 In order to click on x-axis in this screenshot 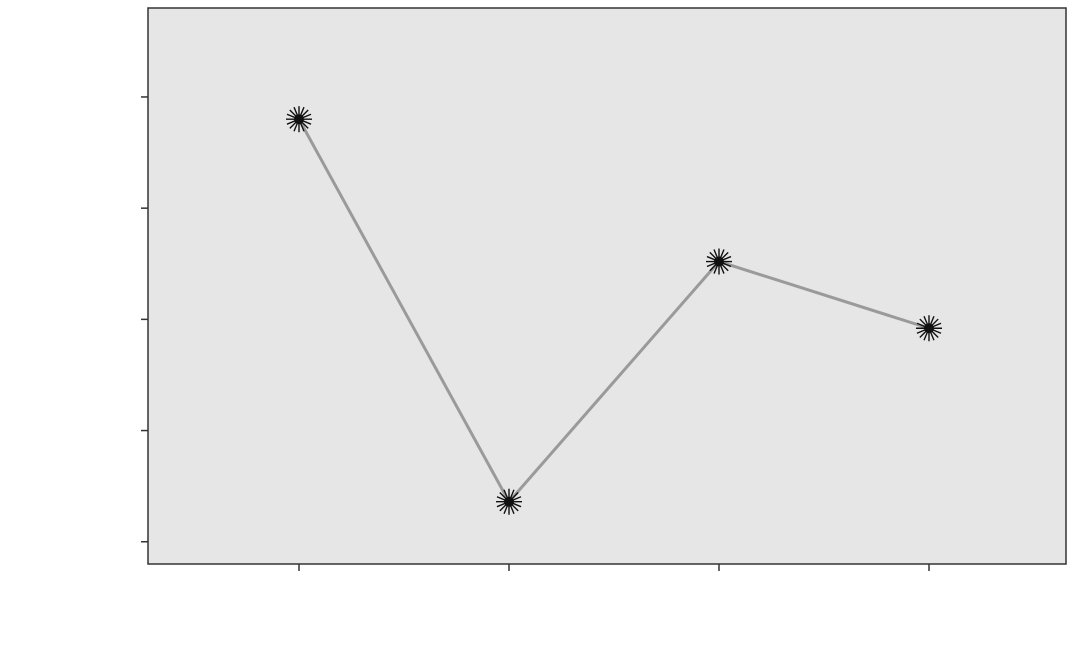, I will do `click(614, 567)`.